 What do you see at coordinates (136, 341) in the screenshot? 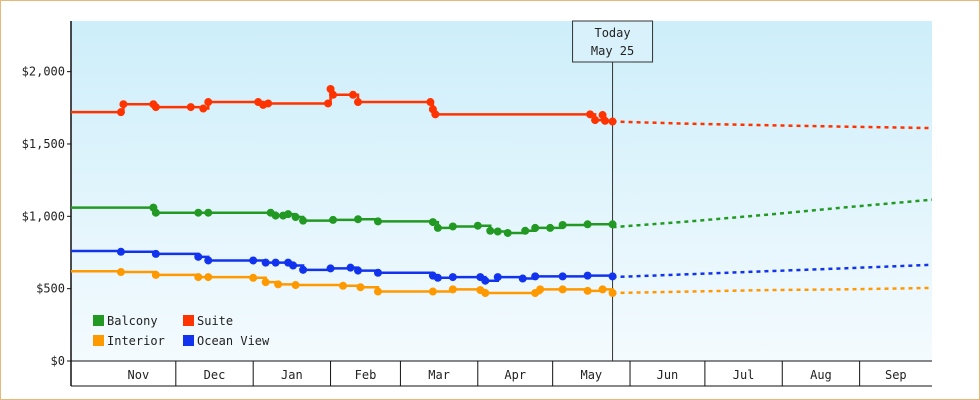
I see `legend-label: Interior` at bounding box center [136, 341].